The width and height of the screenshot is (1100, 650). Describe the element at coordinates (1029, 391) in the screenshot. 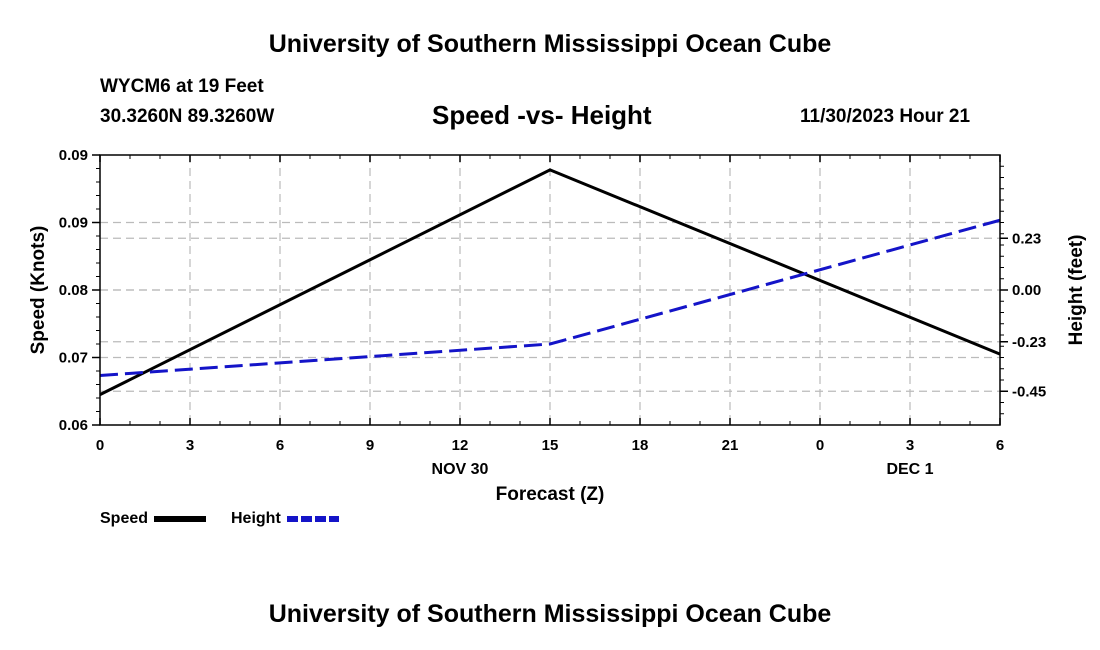

I see `right-tick-label: -0.45` at that location.